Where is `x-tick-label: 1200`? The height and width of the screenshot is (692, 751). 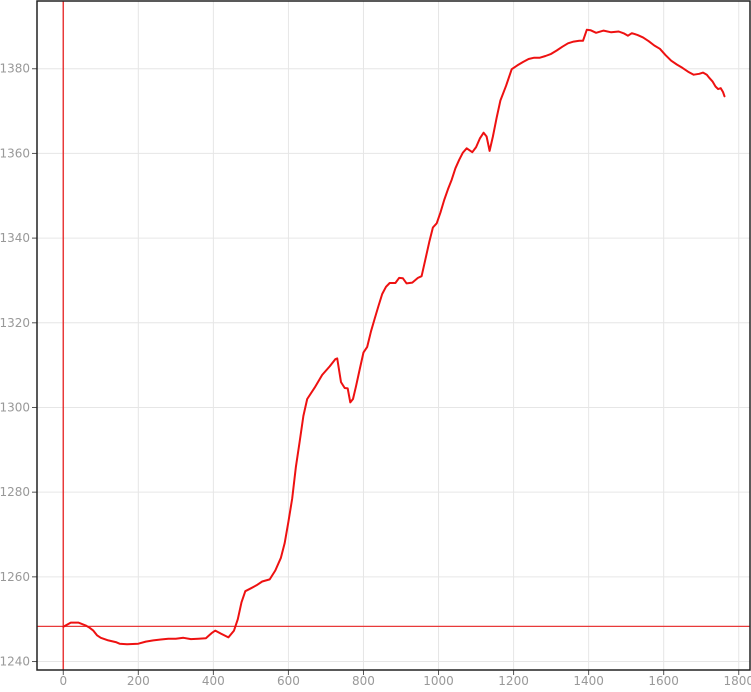 x-tick-label: 1200 is located at coordinates (513, 681).